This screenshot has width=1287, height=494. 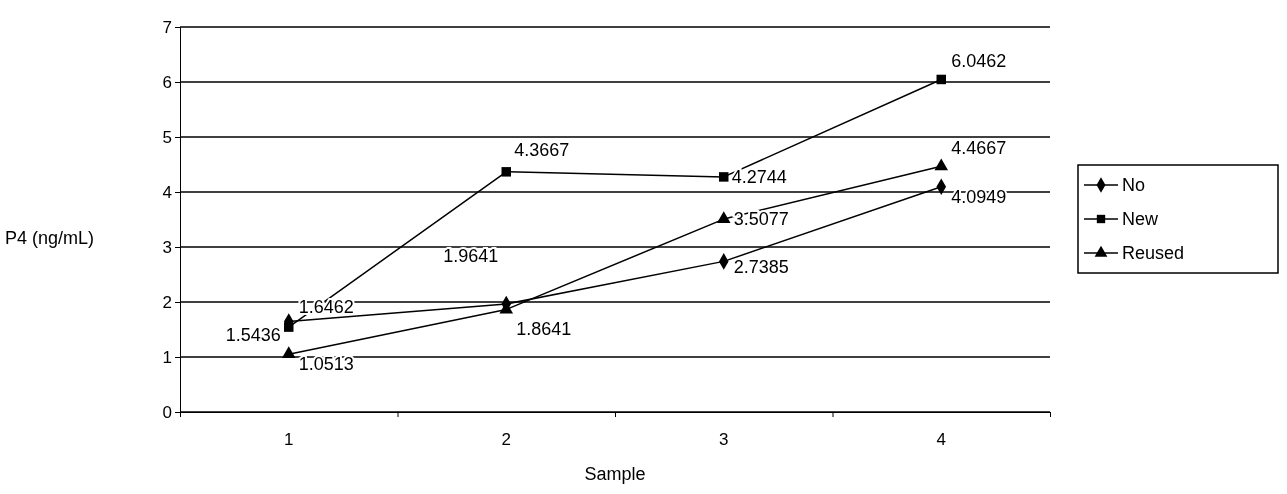 I want to click on data-label: 1.9641, so click(x=471, y=255).